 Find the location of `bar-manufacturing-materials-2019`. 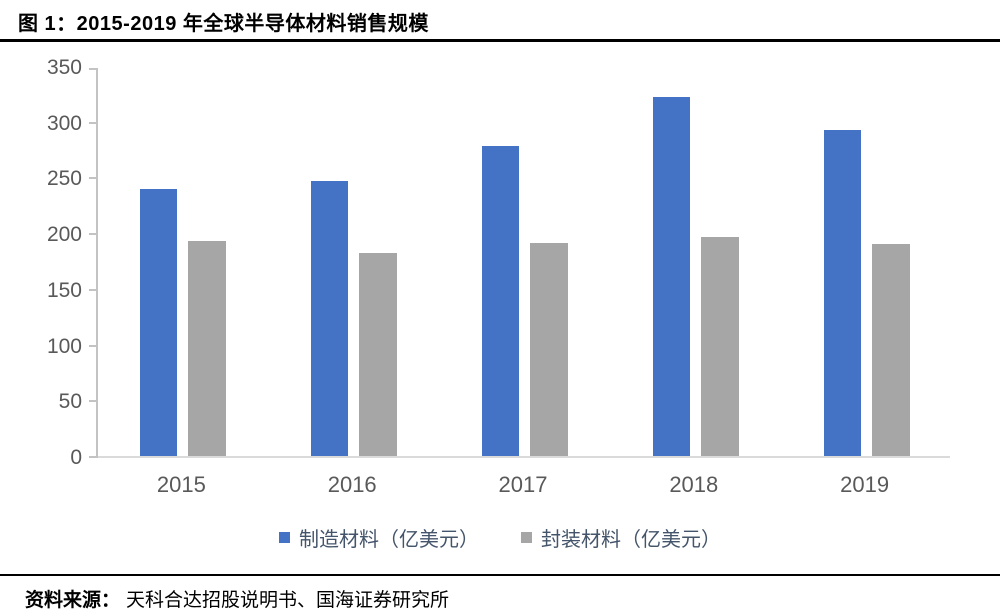

bar-manufacturing-materials-2019 is located at coordinates (842, 292).